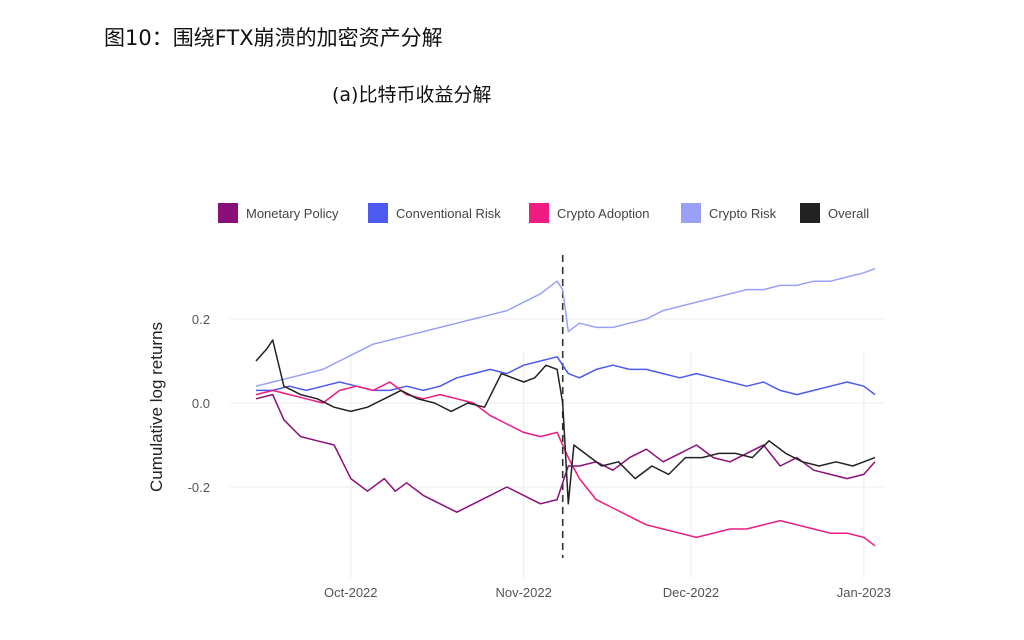 The height and width of the screenshot is (640, 1024). What do you see at coordinates (378, 213) in the screenshot?
I see `legend-swatch-conventional-risk` at bounding box center [378, 213].